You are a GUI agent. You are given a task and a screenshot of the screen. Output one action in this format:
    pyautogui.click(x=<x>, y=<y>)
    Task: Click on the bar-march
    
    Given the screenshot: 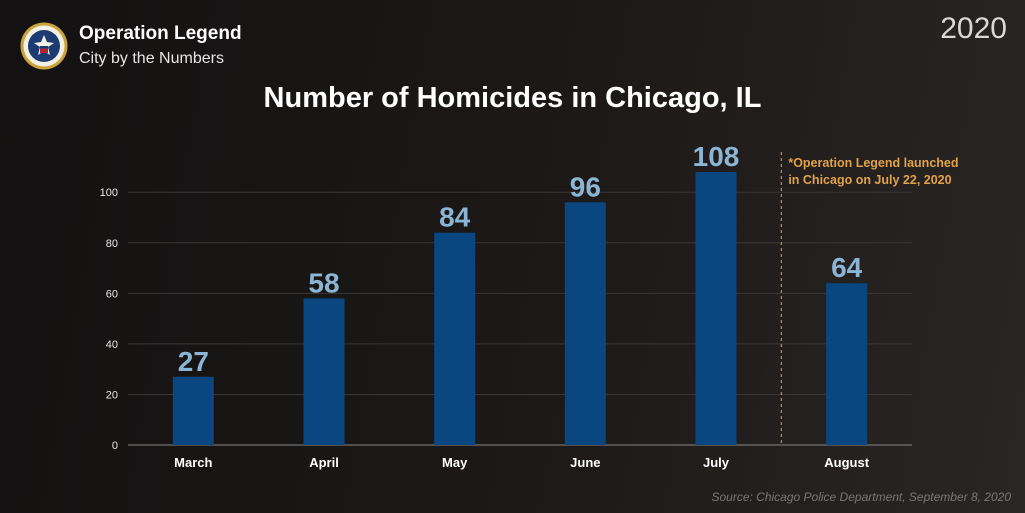 What is the action you would take?
    pyautogui.click(x=193, y=410)
    